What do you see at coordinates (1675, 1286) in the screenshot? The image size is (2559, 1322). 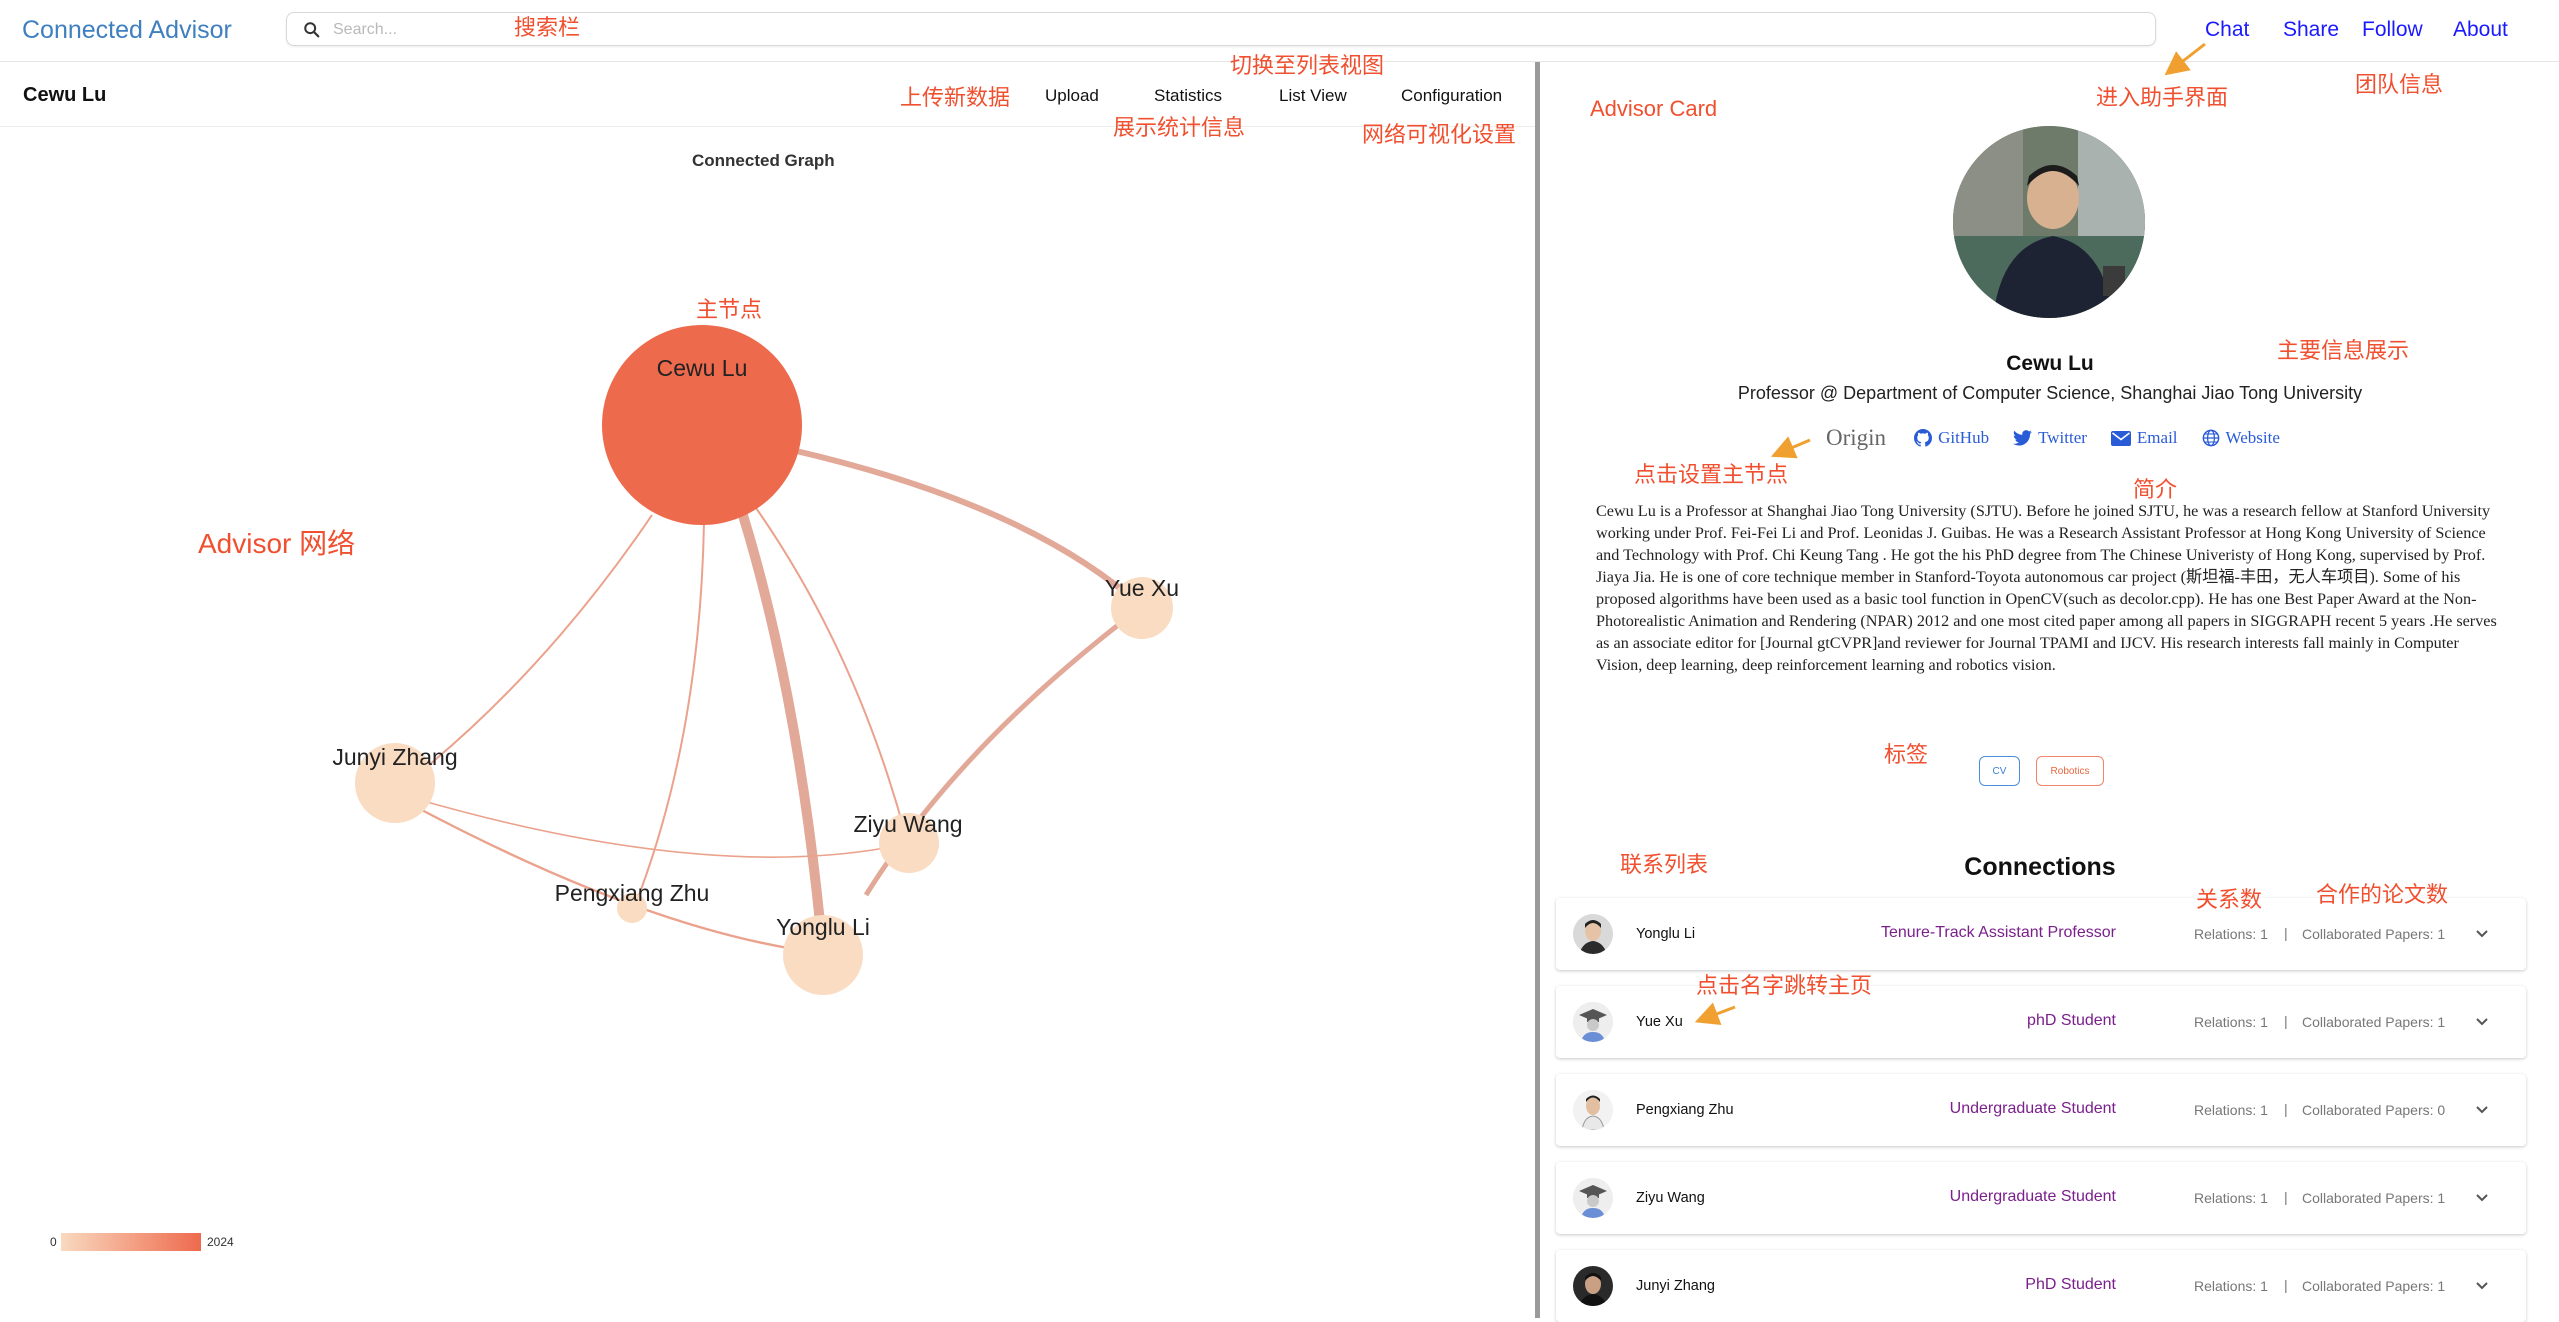 I see `connection-name: Junyi Zhang` at bounding box center [1675, 1286].